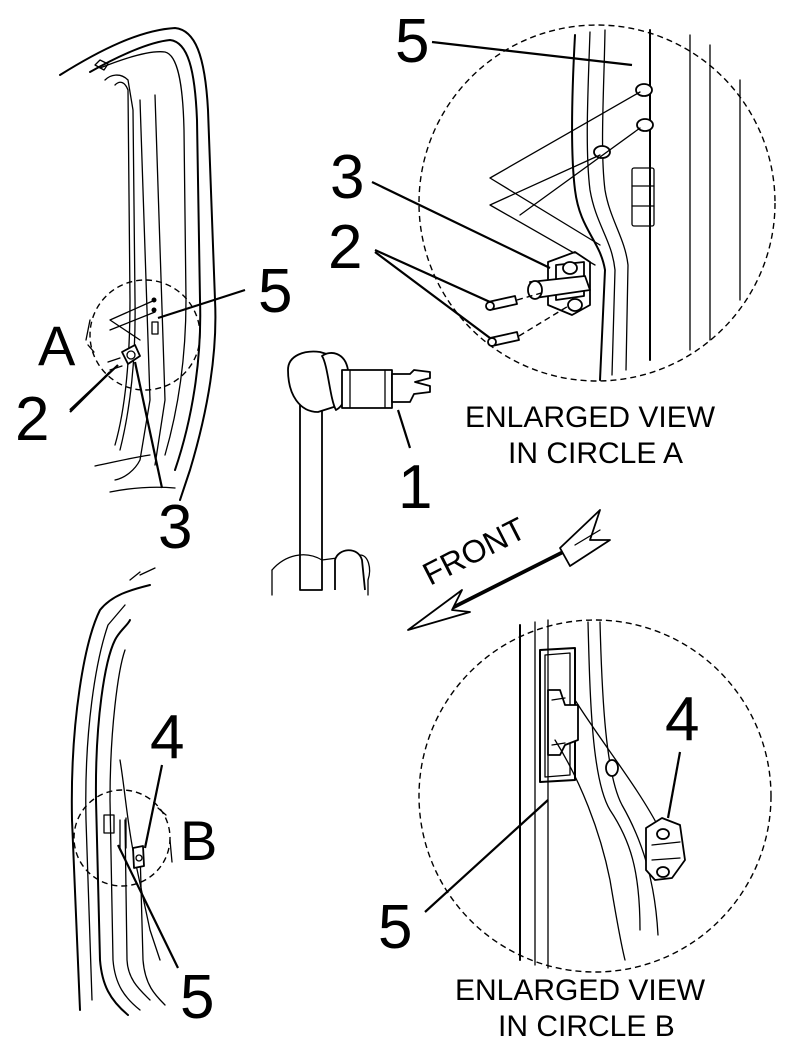 This screenshot has width=800, height=1049. Describe the element at coordinates (474, 551) in the screenshot. I see `front-direction-label: FRONT` at that location.